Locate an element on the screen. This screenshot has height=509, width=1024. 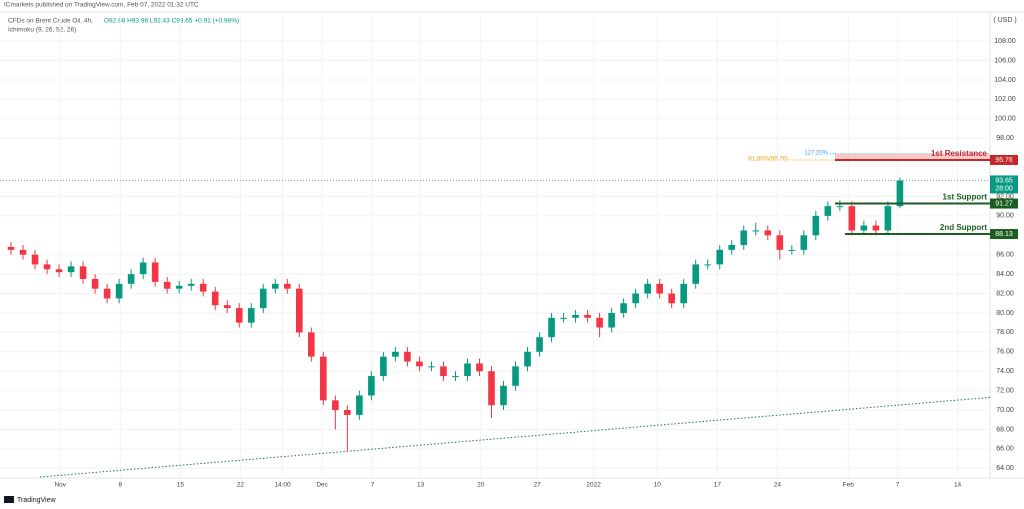
y-tick-label: 102.00 is located at coordinates (1005, 99).